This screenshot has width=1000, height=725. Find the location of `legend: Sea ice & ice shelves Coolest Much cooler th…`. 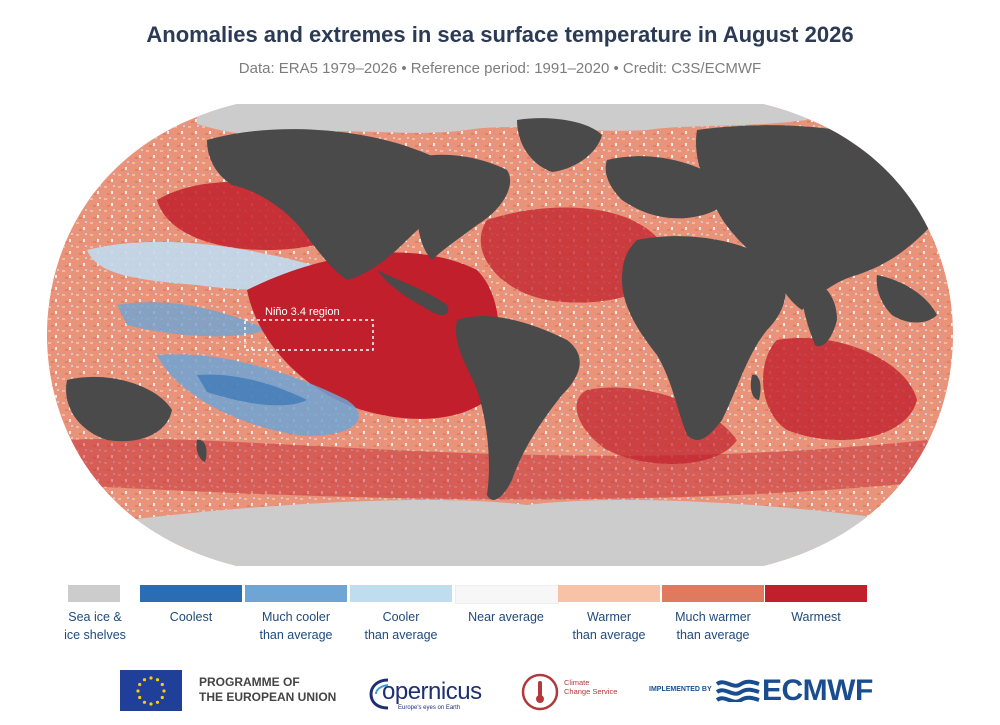

legend: Sea ice & ice shelves Coolest Much cooler th… is located at coordinates (500, 615).